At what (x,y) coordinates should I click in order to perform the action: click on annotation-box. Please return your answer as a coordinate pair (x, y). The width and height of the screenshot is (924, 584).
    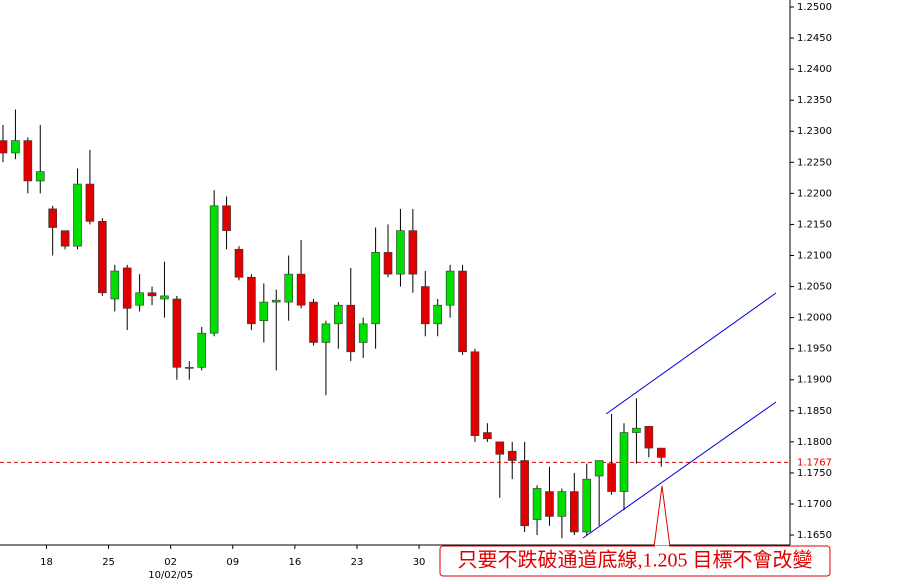
    Looking at the image, I should click on (635, 561).